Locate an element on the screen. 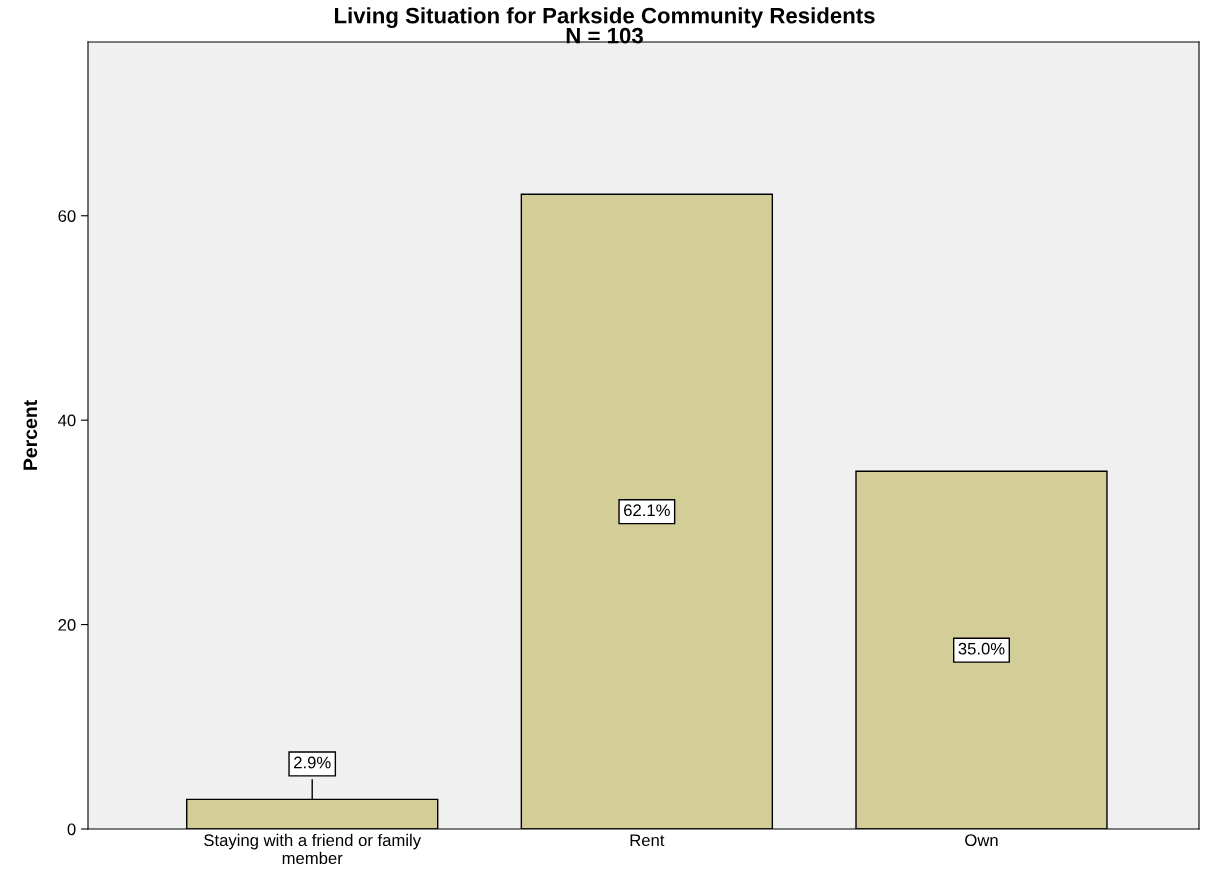 The height and width of the screenshot is (893, 1209). y-tick-label: 60 is located at coordinates (67, 216).